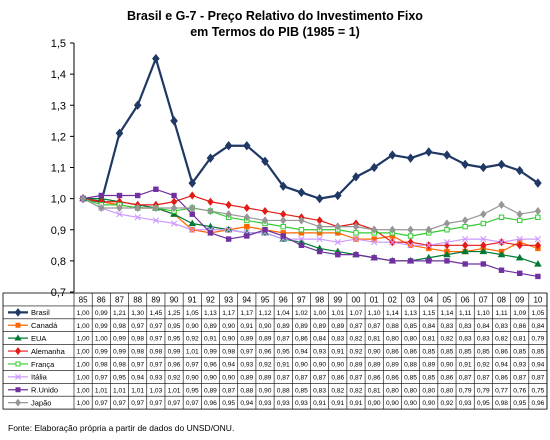 This screenshot has width=550, height=440. What do you see at coordinates (537, 352) in the screenshot?
I see `table-cell-value: 0,85` at bounding box center [537, 352].